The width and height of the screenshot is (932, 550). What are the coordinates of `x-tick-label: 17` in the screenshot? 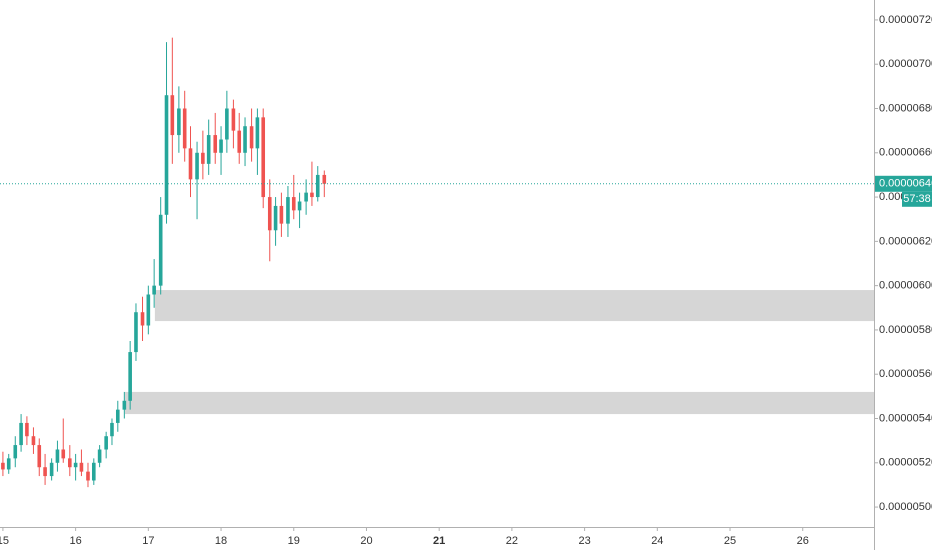 It's located at (148, 541).